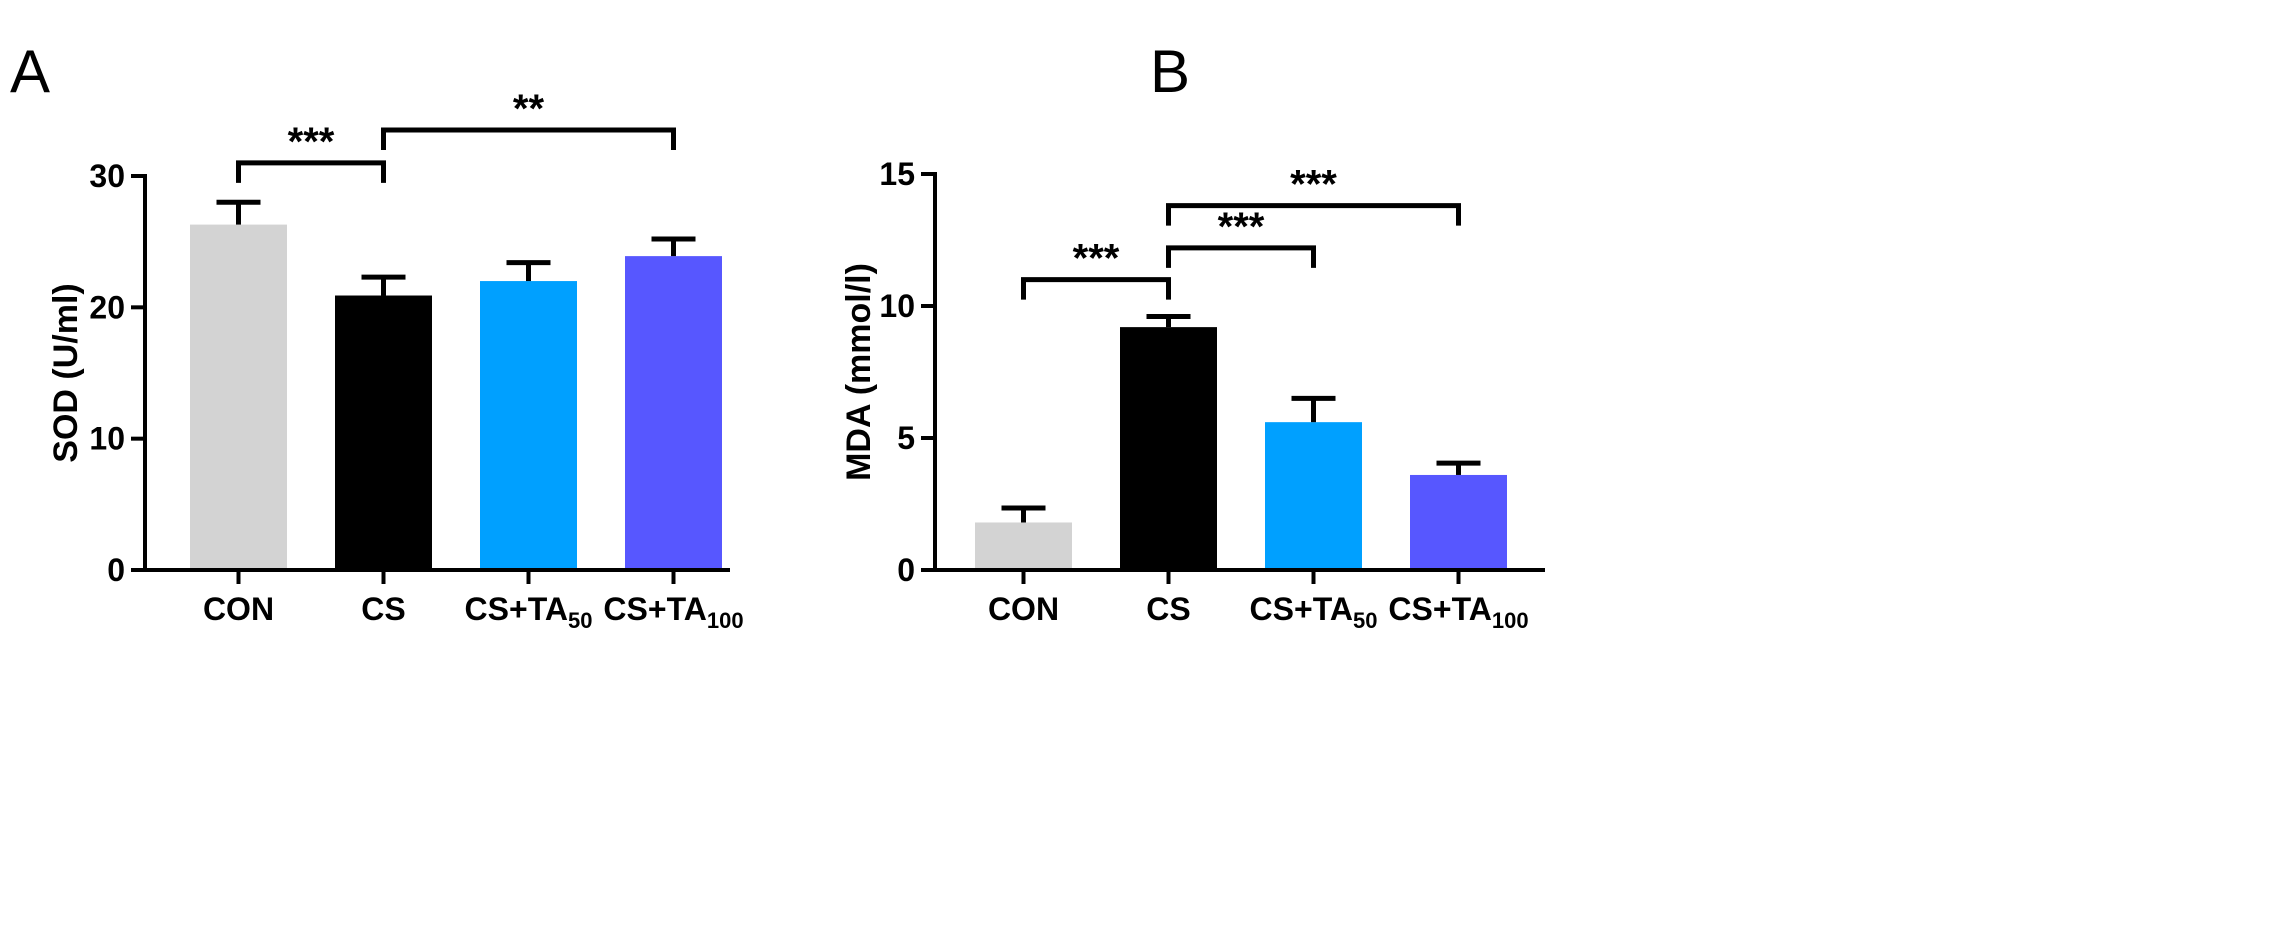 The image size is (2290, 946). I want to click on y-axis-title: MDA (mmol/l), so click(859, 372).